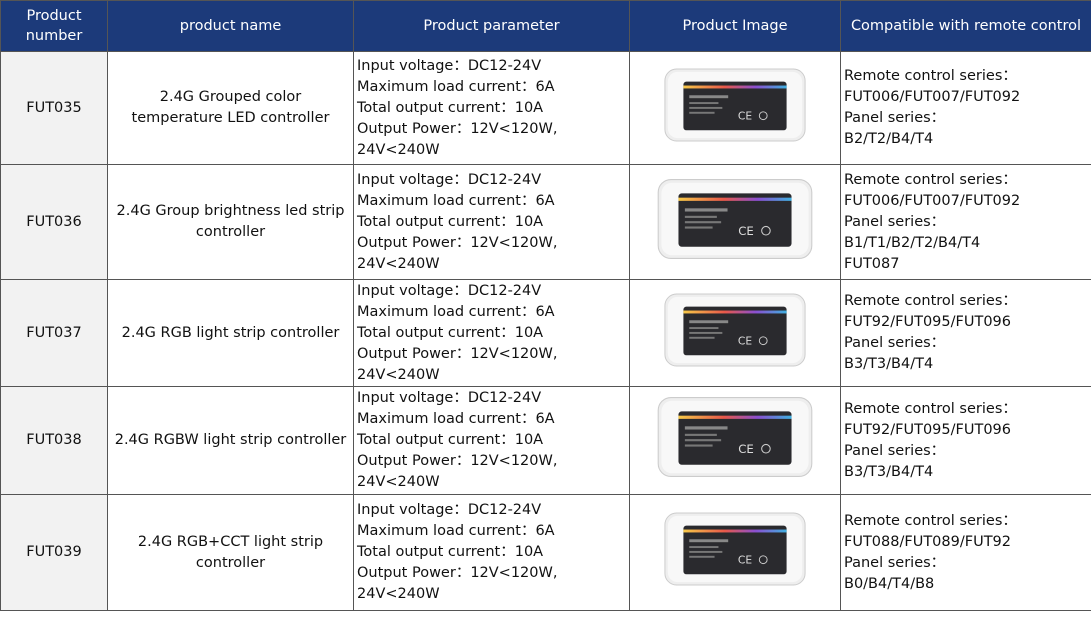 The height and width of the screenshot is (620, 1091). Describe the element at coordinates (965, 26) in the screenshot. I see `header-cell: Compatible with remote control` at that location.